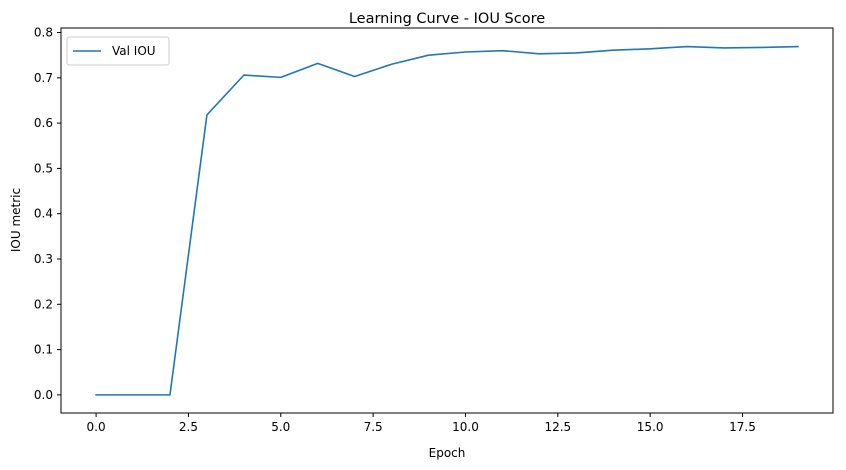 The width and height of the screenshot is (846, 470). I want to click on y-tick-label: 0.7, so click(43, 78).